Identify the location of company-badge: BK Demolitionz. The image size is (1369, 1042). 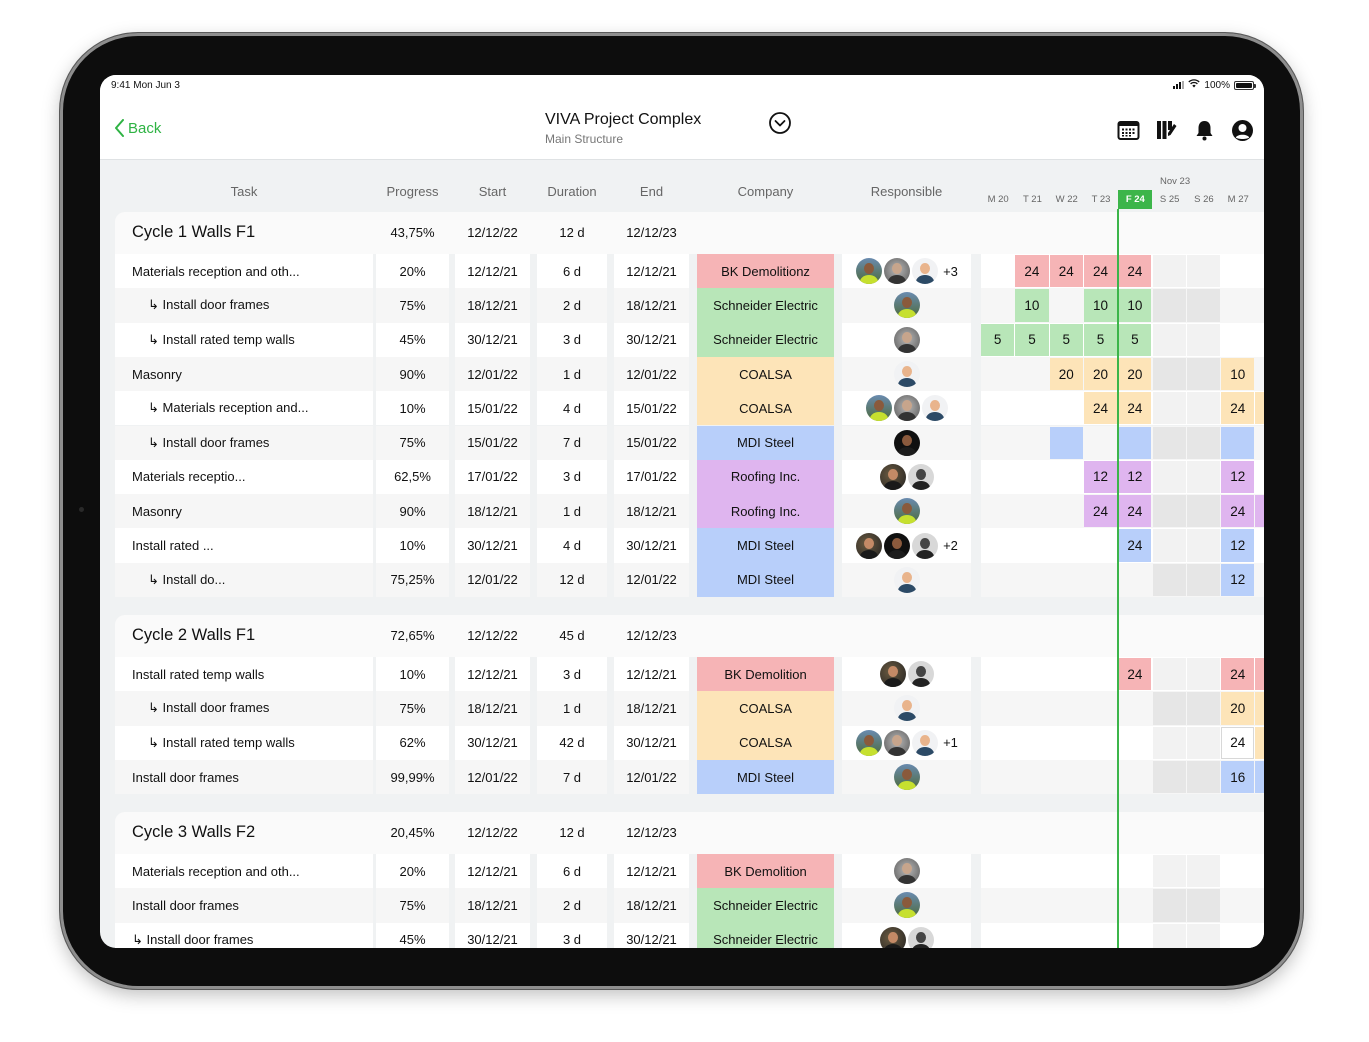
(765, 271).